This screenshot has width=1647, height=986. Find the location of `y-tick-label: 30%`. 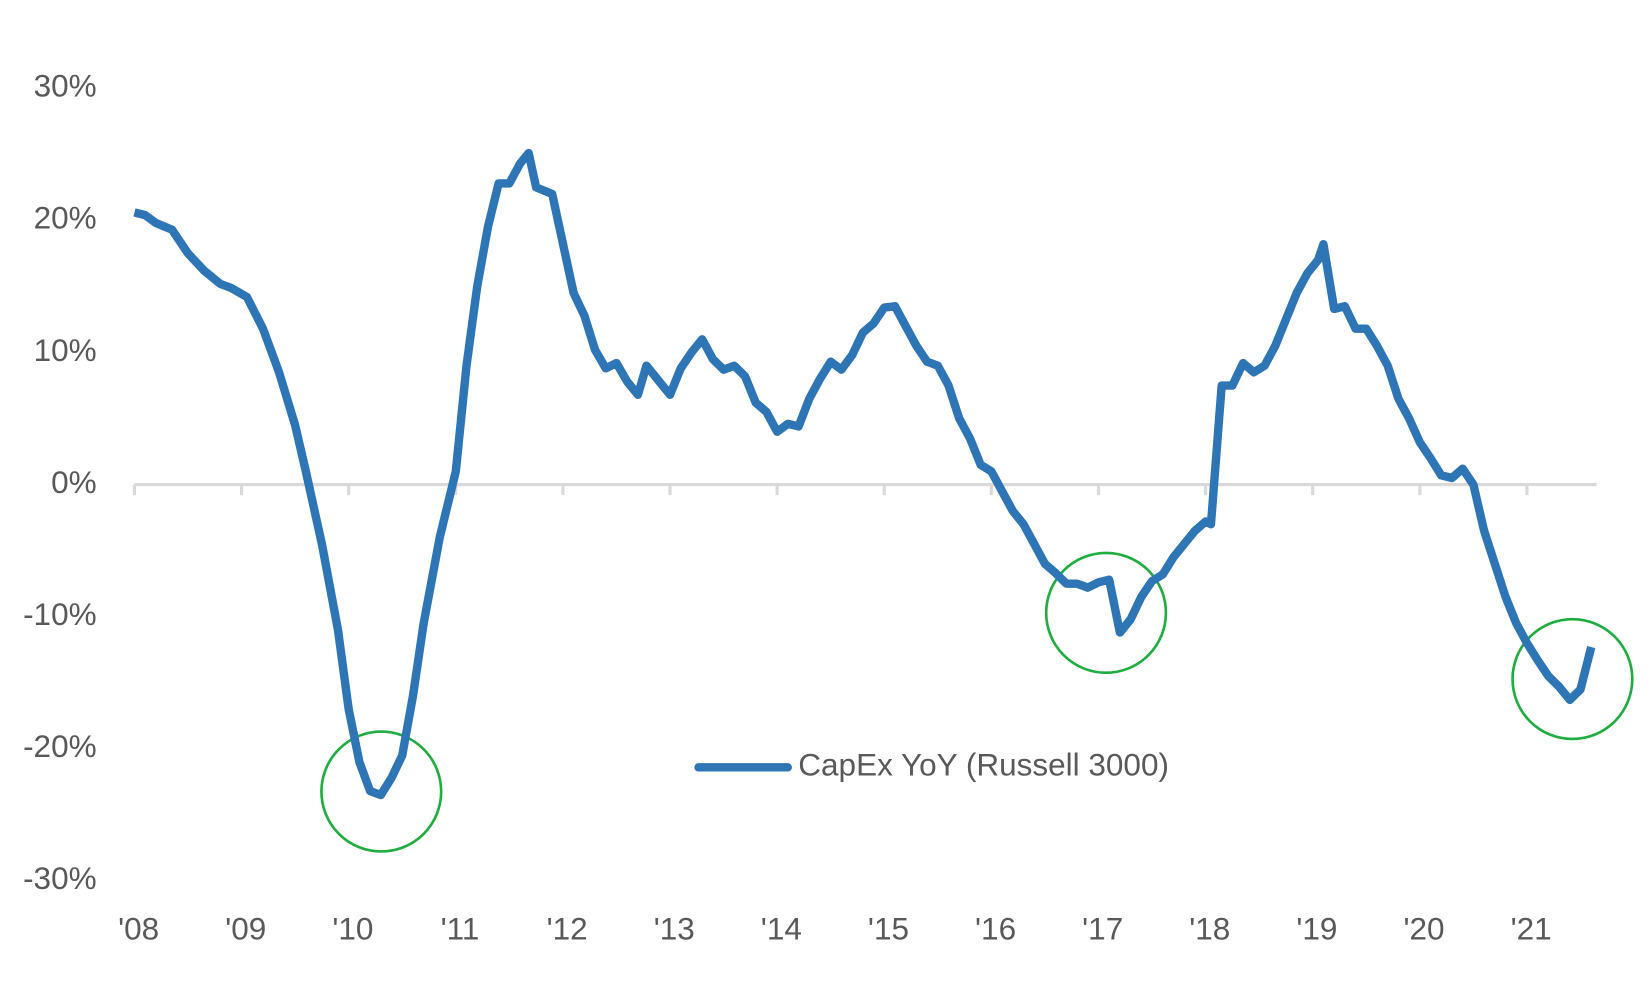

y-tick-label: 30% is located at coordinates (65, 86).